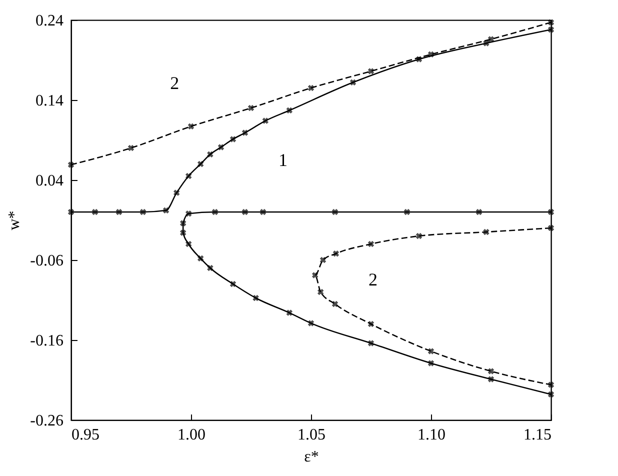 This screenshot has height=476, width=618. I want to click on x-tick-label: 0.95, so click(86, 435).